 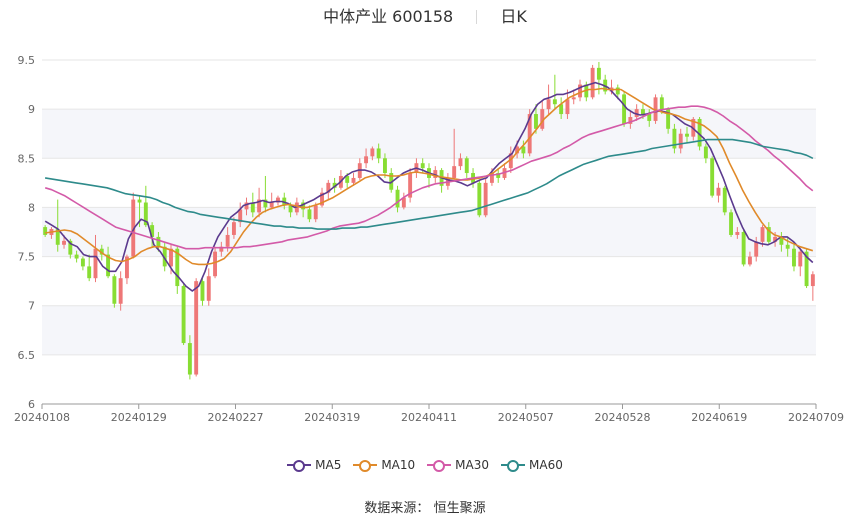 I want to click on legend-label: MA10, so click(x=398, y=465).